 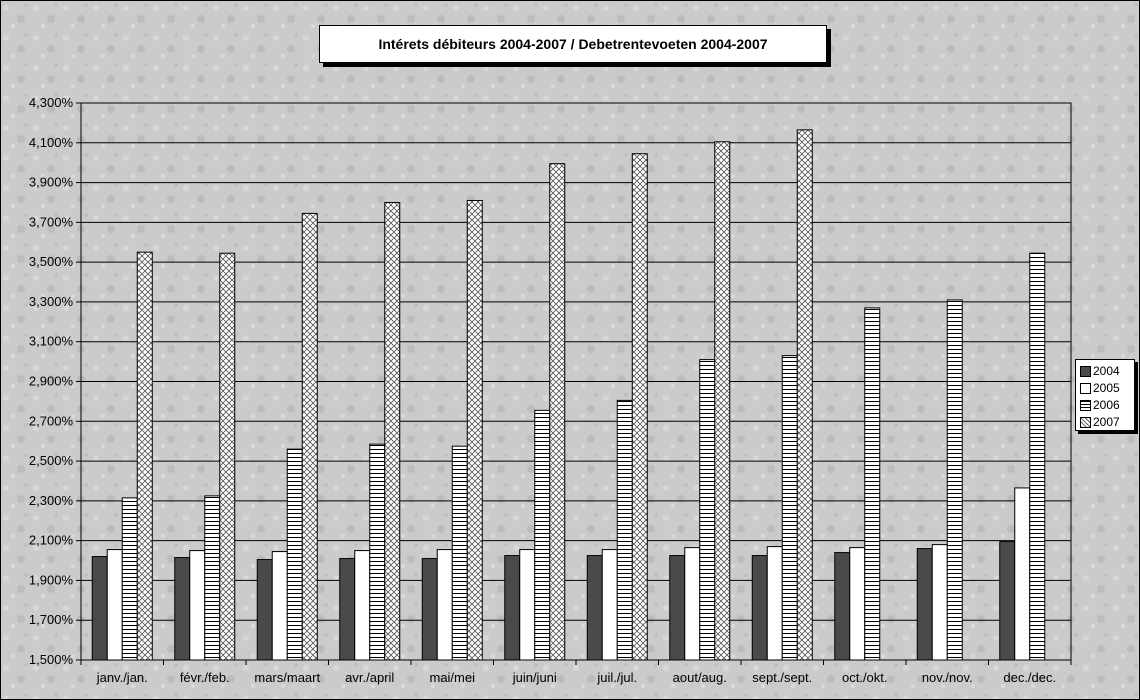 What do you see at coordinates (287, 677) in the screenshot?
I see `x-tick-label: mars/maart` at bounding box center [287, 677].